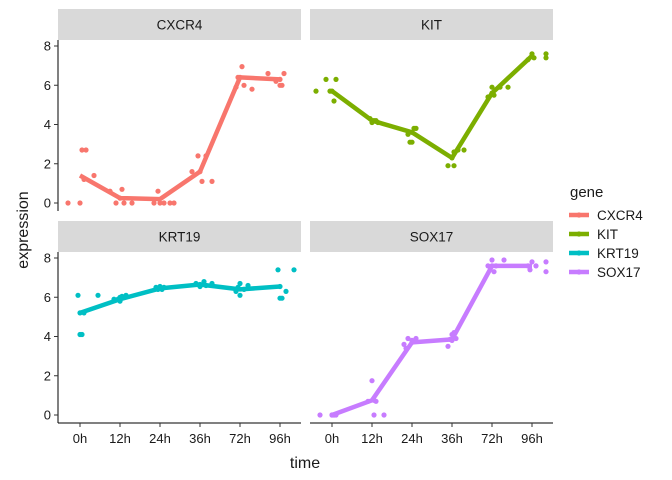 This screenshot has height=480, width=672. Describe the element at coordinates (47, 46) in the screenshot. I see `y-tick-label: 8` at that location.